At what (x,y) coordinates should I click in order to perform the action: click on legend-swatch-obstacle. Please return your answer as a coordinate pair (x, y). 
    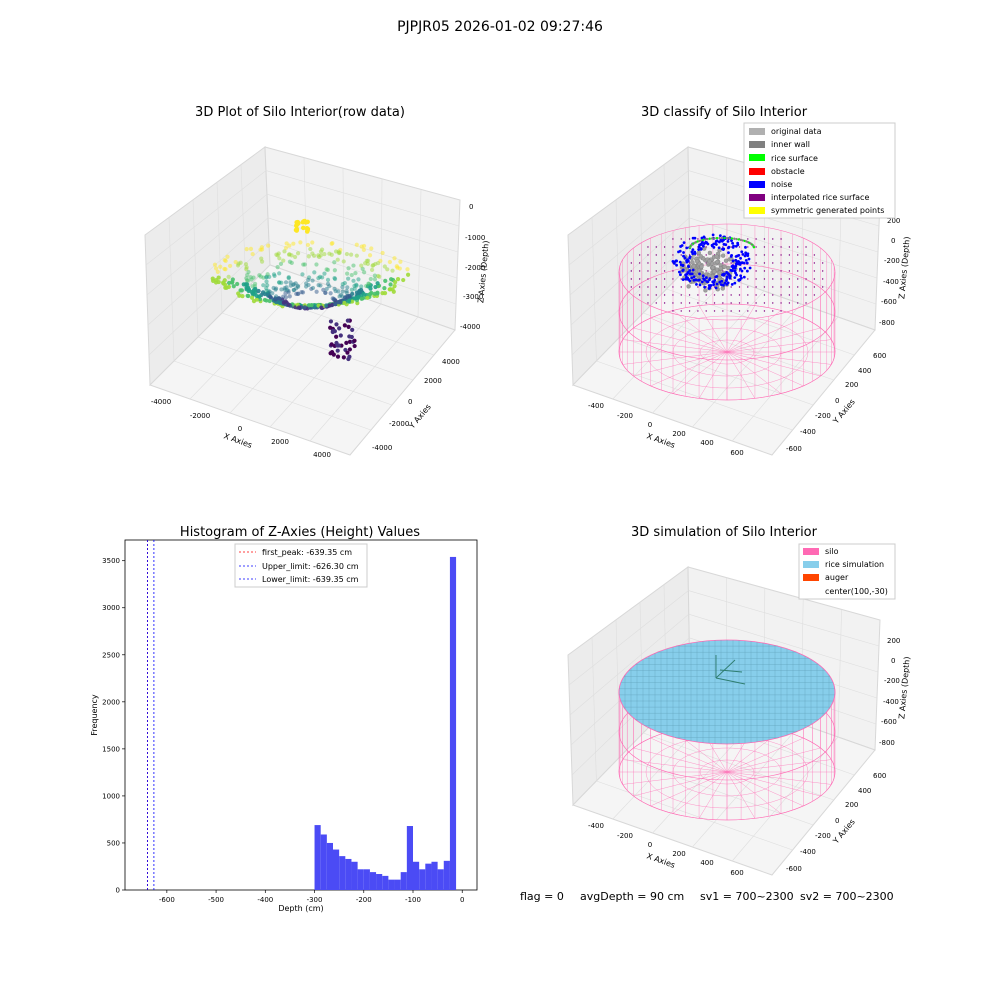
    Looking at the image, I should click on (757, 171).